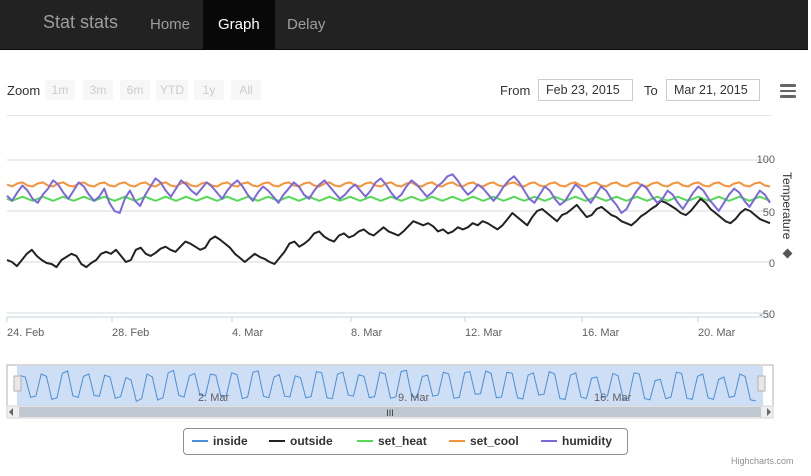 Image resolution: width=811 pixels, height=476 pixels. Describe the element at coordinates (457, 441) in the screenshot. I see `legend-swatch-set-cool` at that location.